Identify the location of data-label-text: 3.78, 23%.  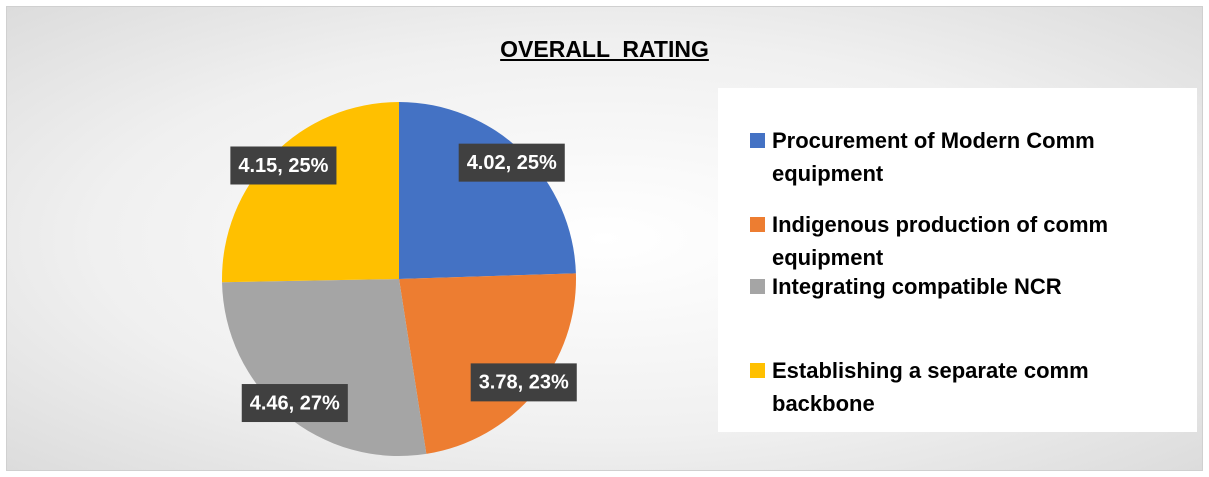
(524, 383).